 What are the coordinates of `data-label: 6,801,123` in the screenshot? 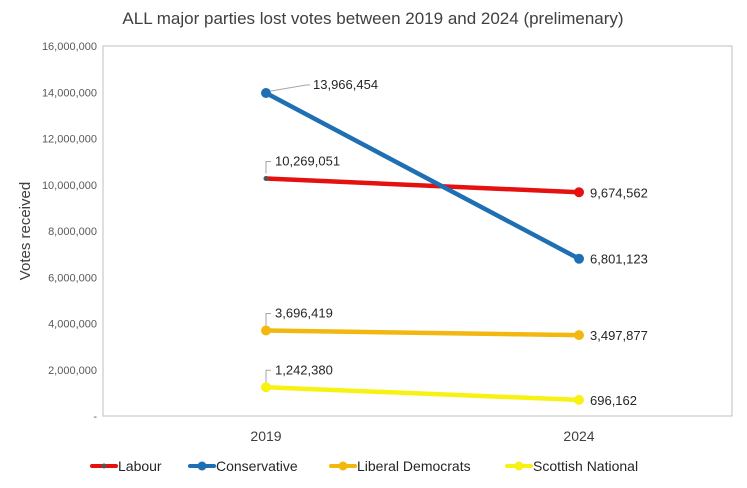 It's located at (619, 259).